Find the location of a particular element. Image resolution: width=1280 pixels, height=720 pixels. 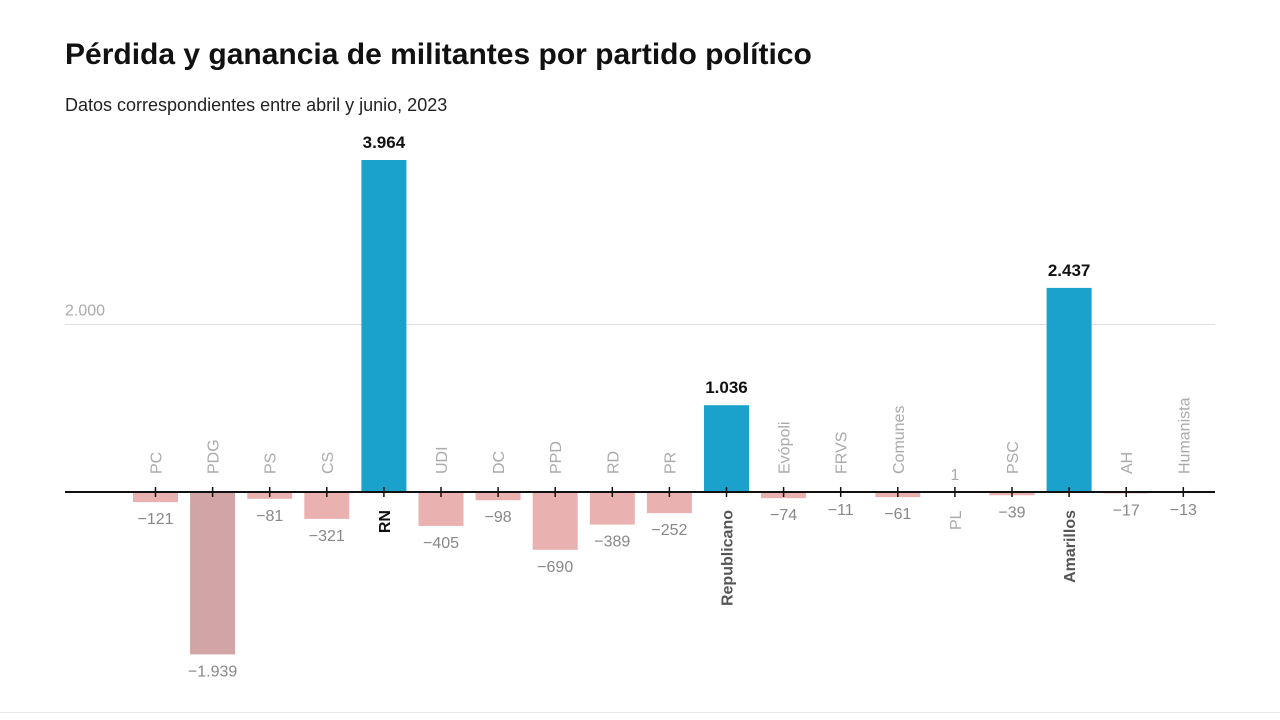

category-label-pc: PC is located at coordinates (157, 463).